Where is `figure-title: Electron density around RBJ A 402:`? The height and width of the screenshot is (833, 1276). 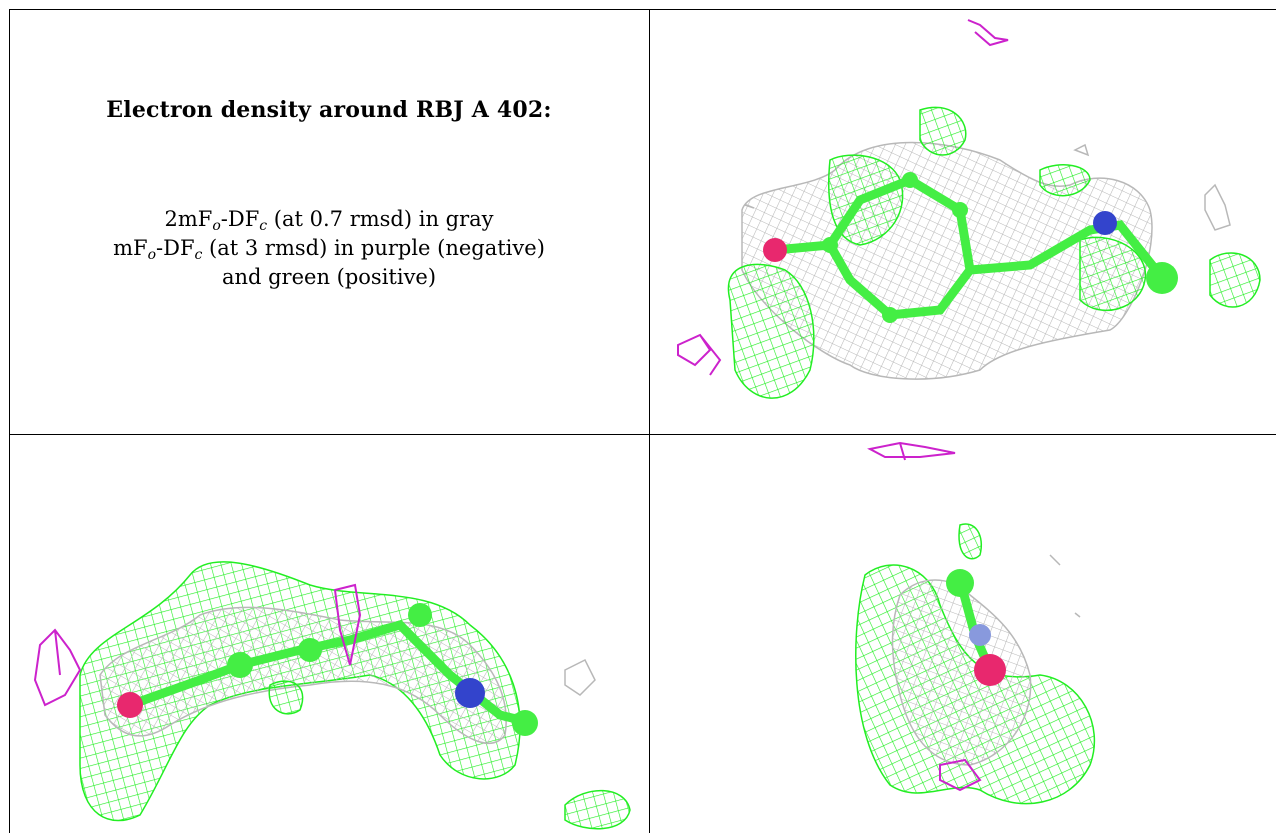
figure-title: Electron density around RBJ A 402: is located at coordinates (329, 110).